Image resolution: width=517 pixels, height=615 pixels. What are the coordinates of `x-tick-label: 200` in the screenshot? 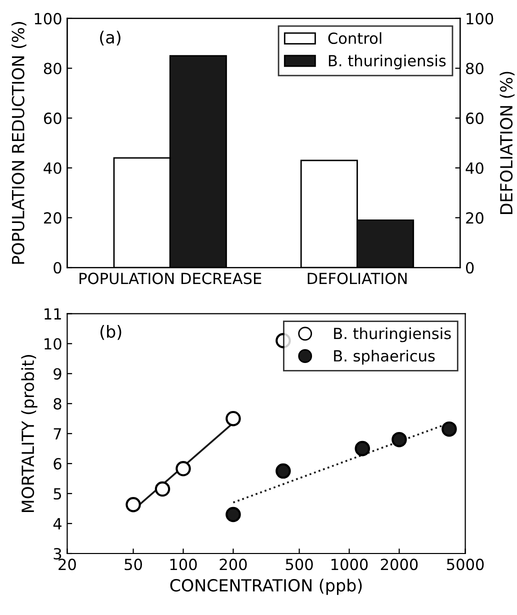 It's located at (233, 564).